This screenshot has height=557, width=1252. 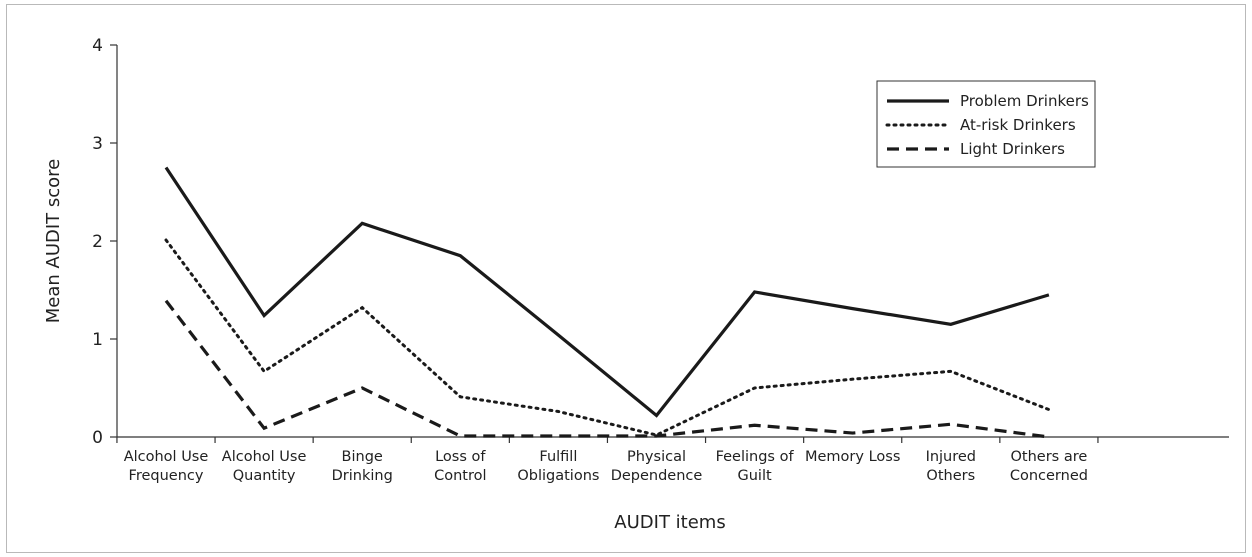 What do you see at coordinates (460, 457) in the screenshot?
I see `x-tick-label-line: Loss of` at bounding box center [460, 457].